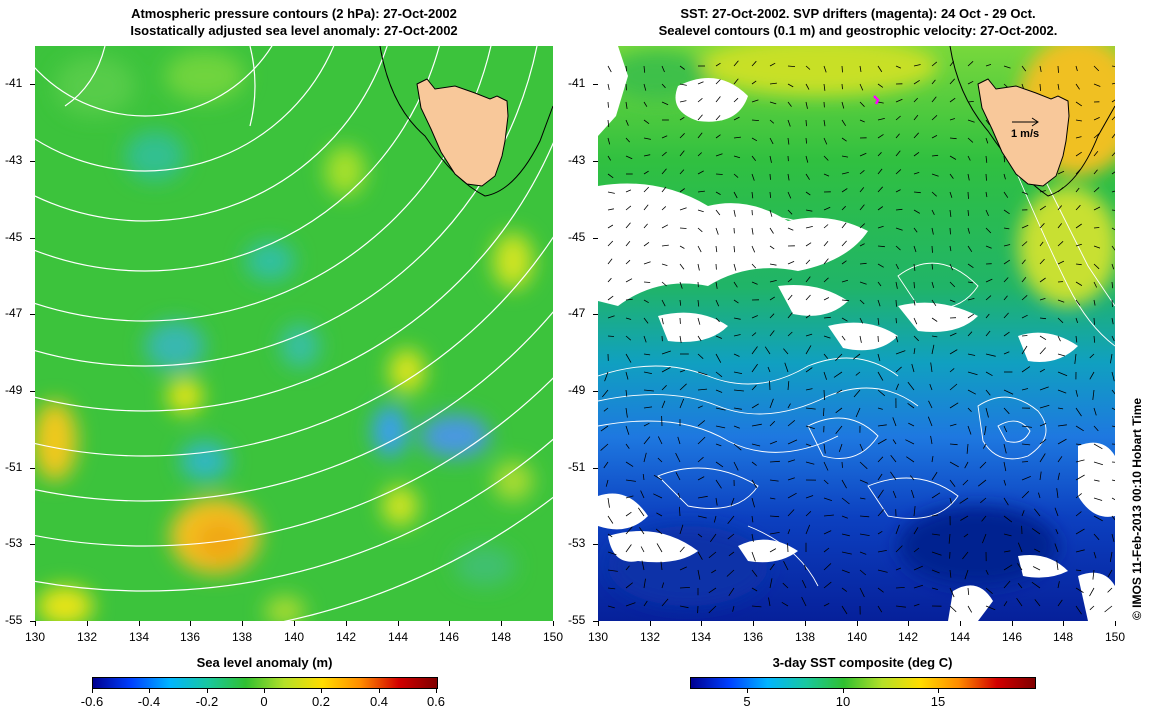 The height and width of the screenshot is (710, 1150). What do you see at coordinates (938, 701) in the screenshot?
I see `right-colorbar-tick-label: 15` at bounding box center [938, 701].